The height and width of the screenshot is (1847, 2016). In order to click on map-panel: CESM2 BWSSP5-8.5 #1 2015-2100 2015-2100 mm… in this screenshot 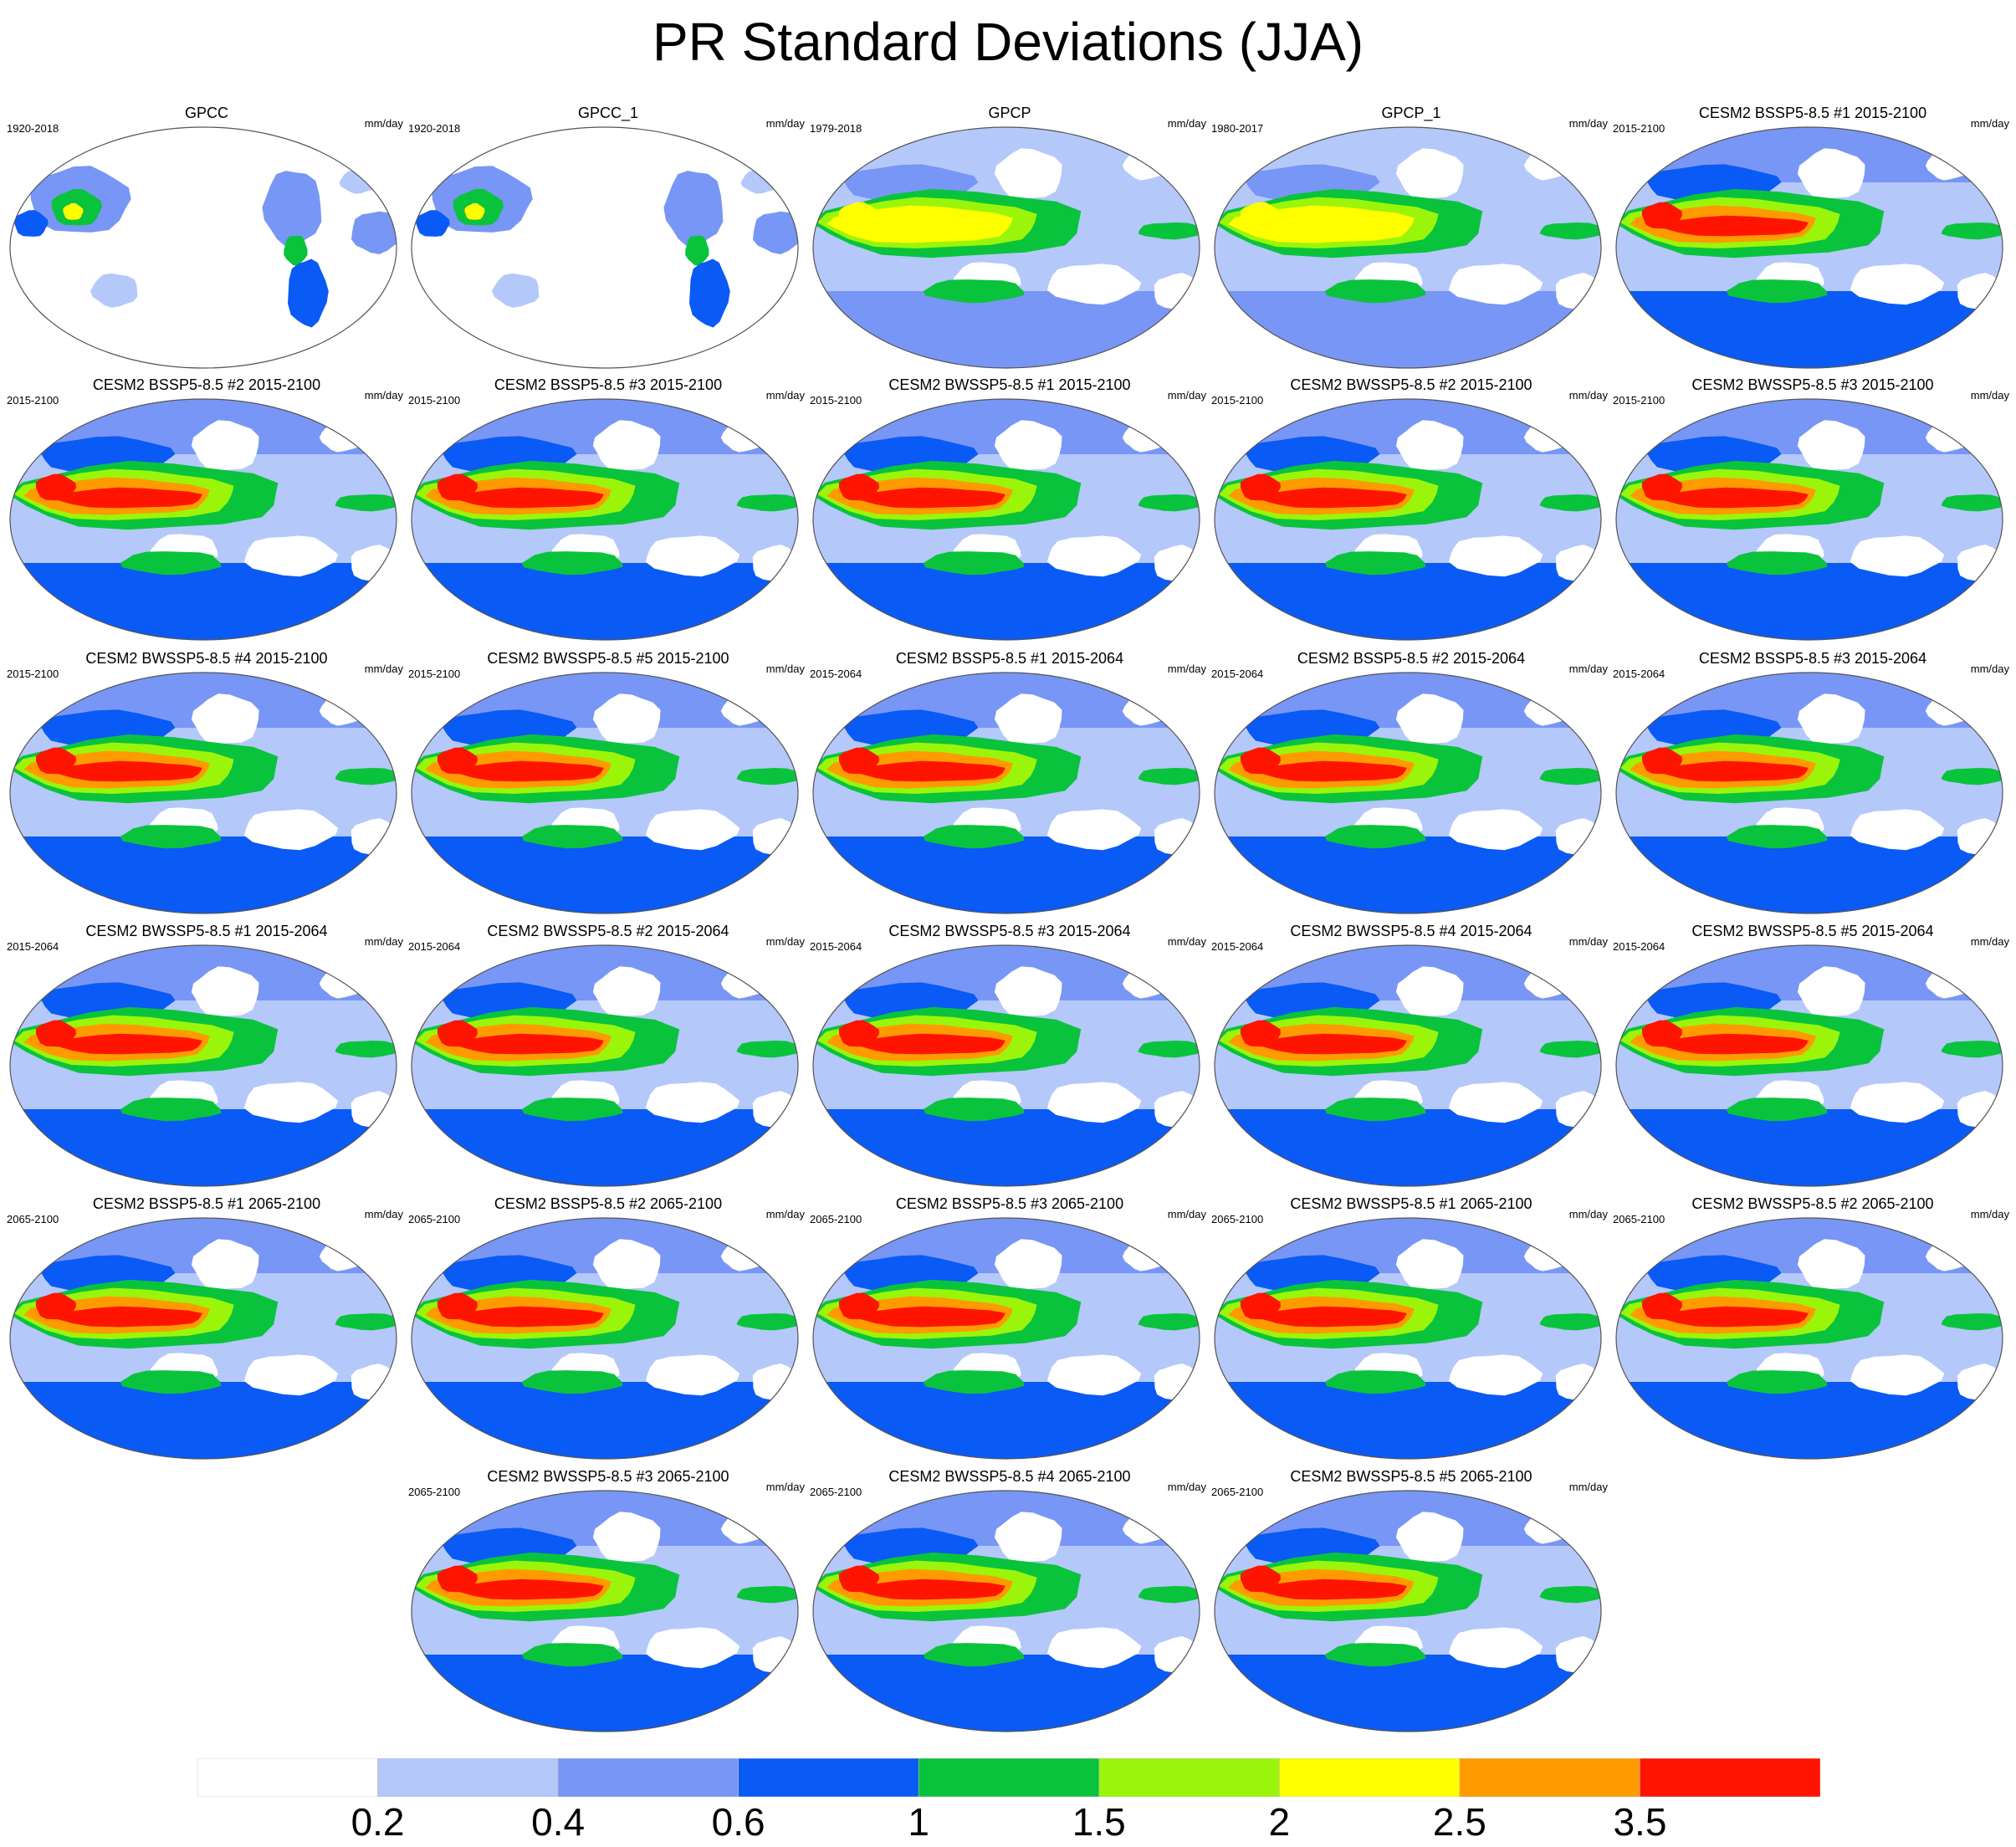, I will do `click(1010, 509)`.